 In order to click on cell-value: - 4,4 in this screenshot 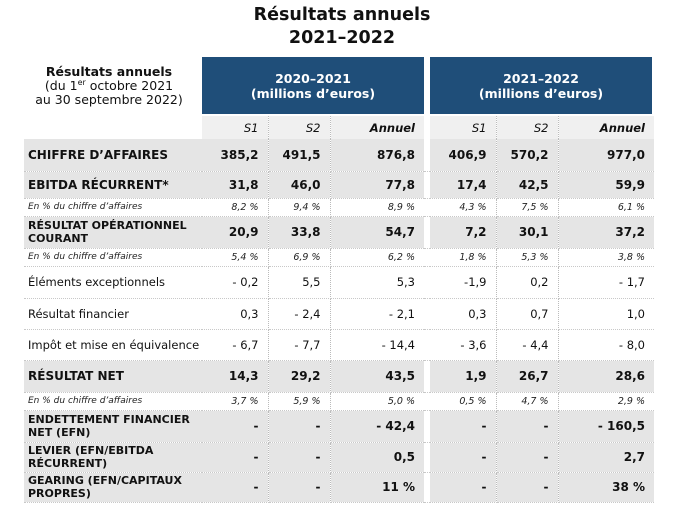, I will do `click(527, 345)`.